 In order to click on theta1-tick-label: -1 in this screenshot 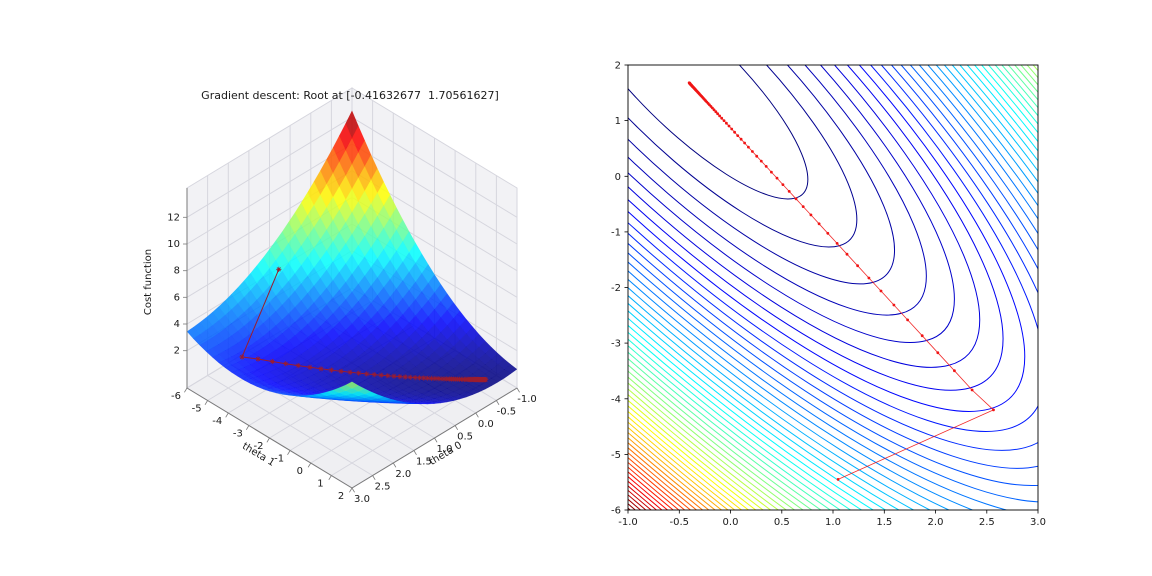, I will do `click(279, 459)`.